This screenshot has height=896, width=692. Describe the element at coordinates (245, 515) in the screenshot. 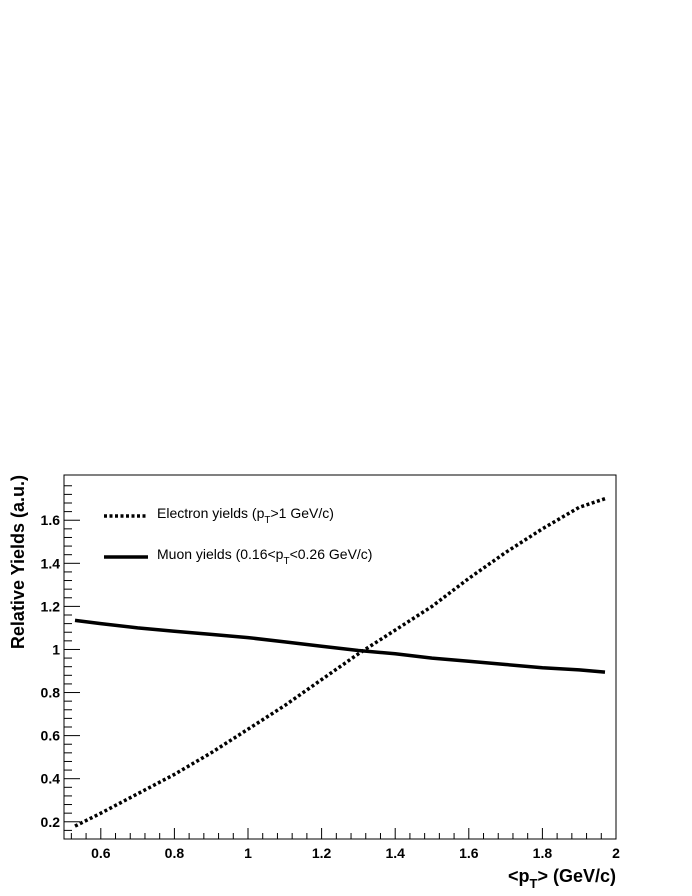

I see `legend-label-electron: Electron yields (pT>1 GeV/c)` at that location.